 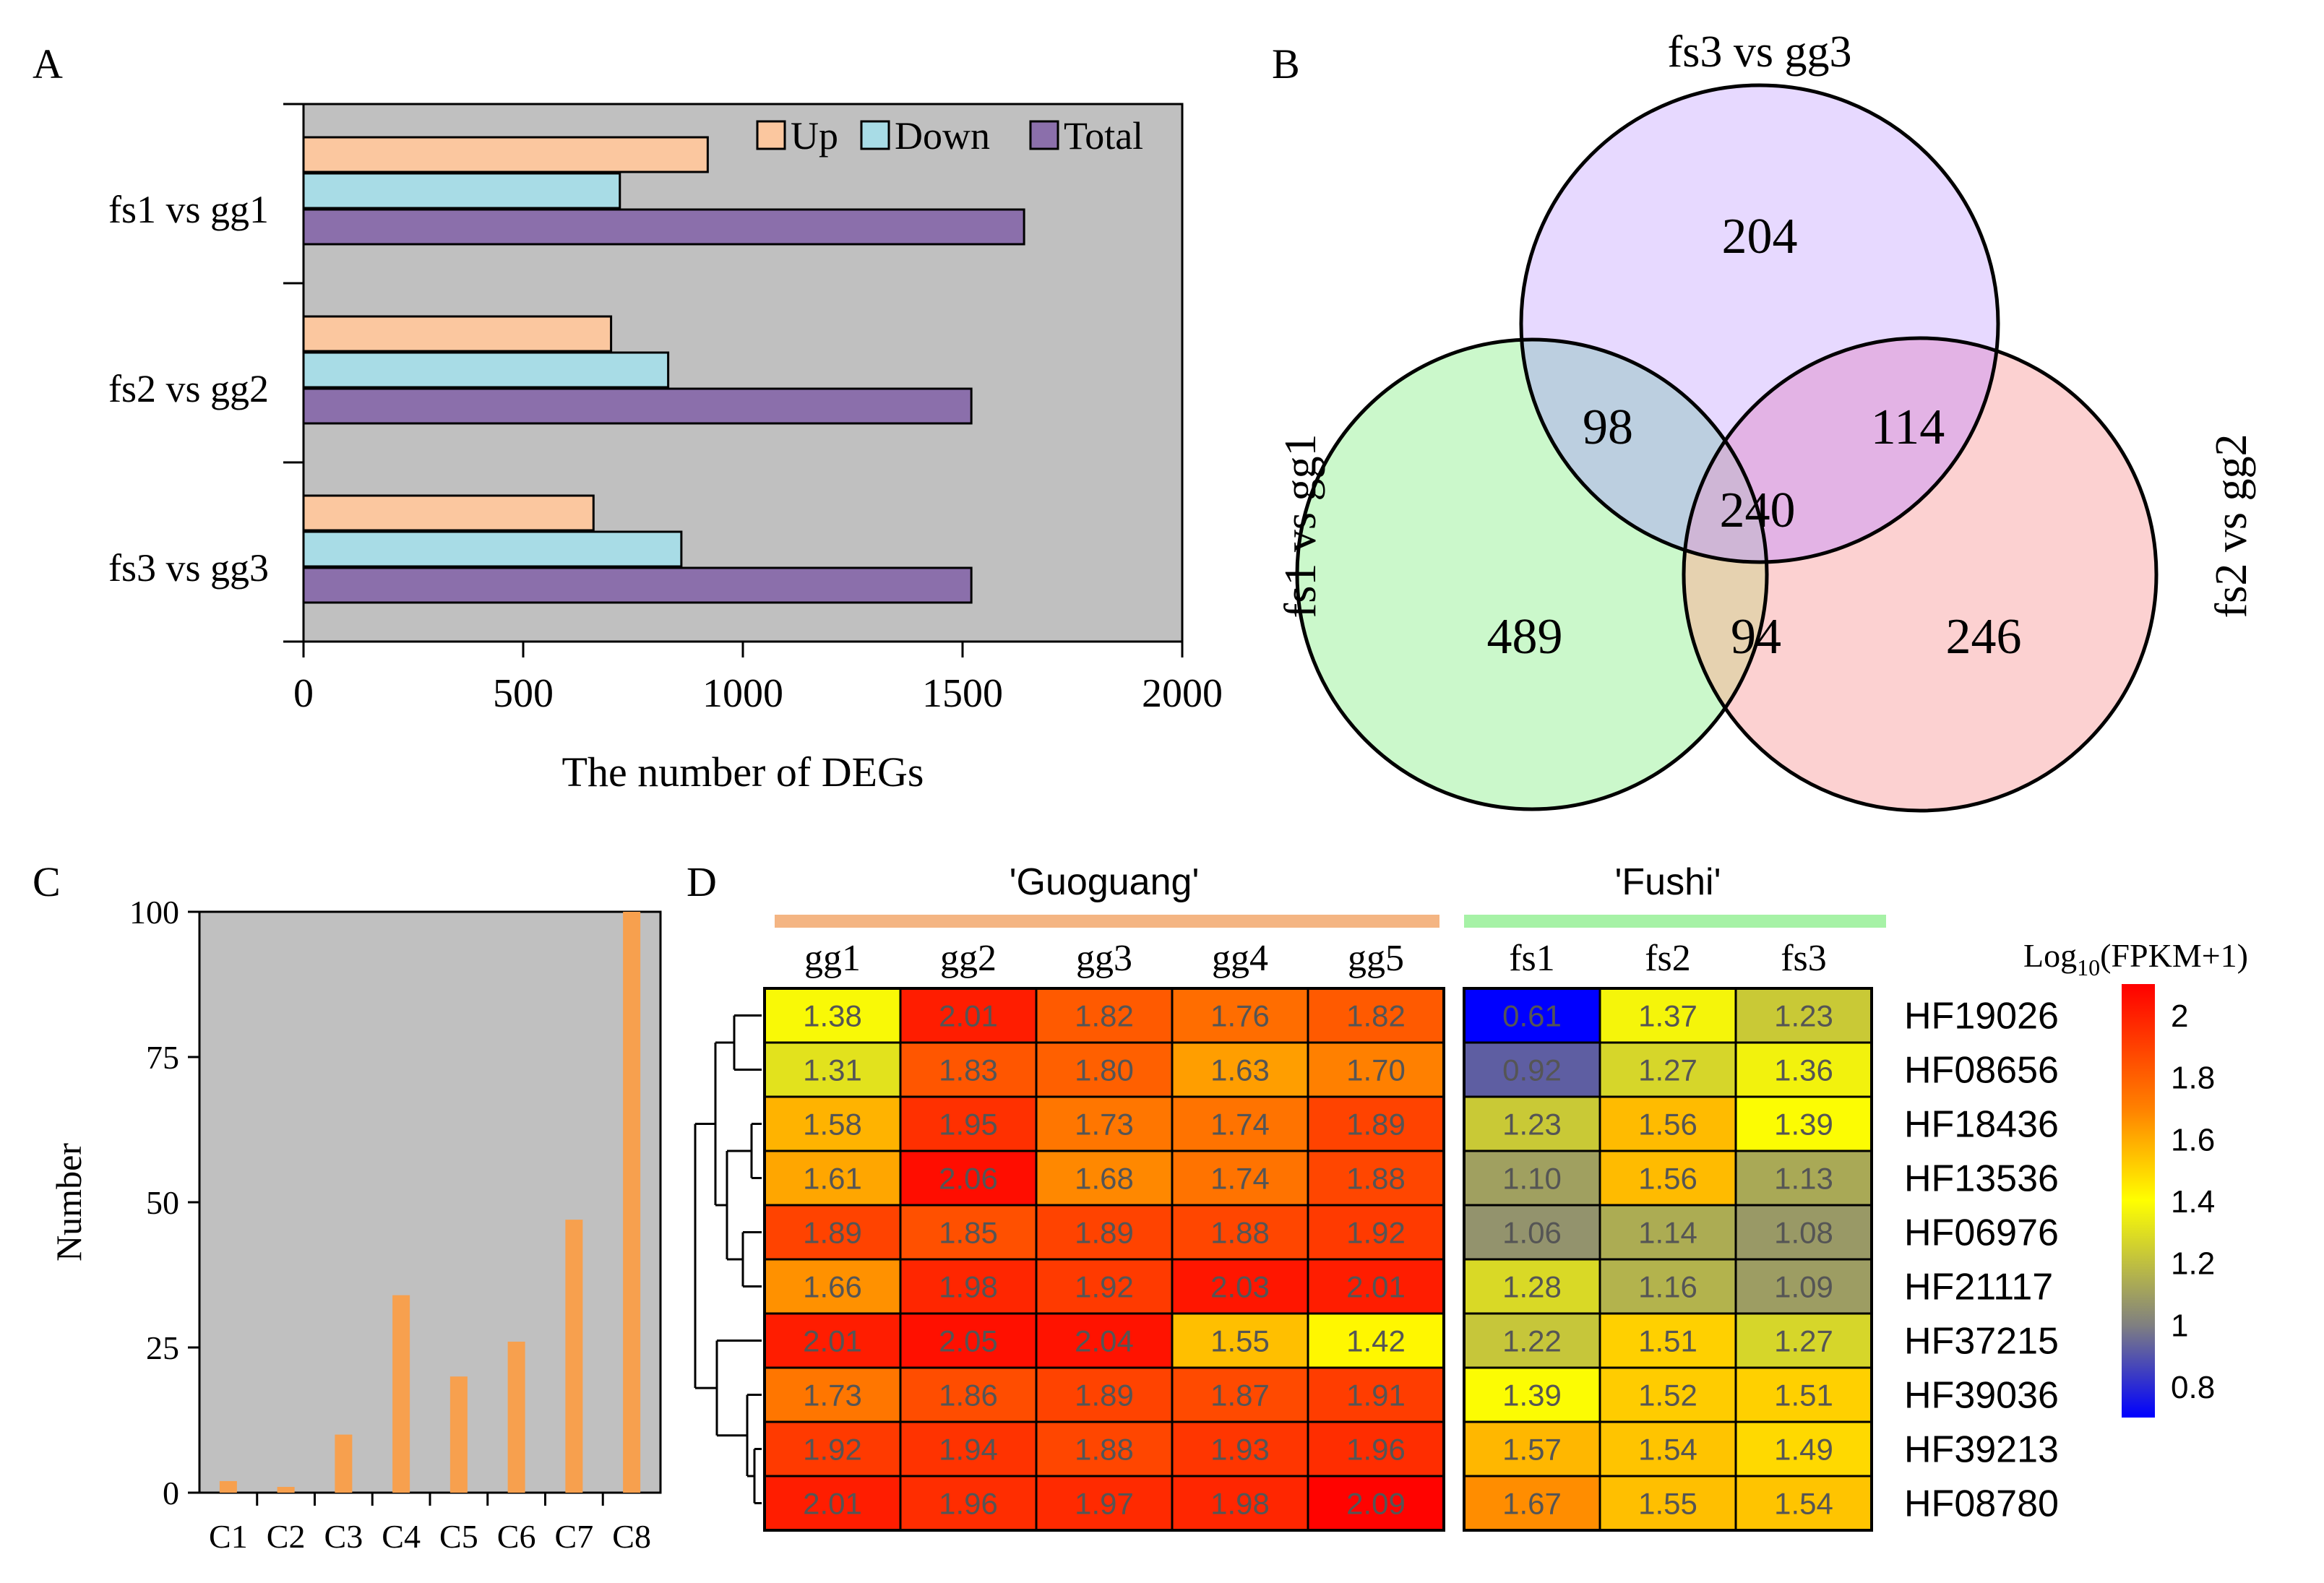 I want to click on heatmap-cell-value: 1.55, so click(x=1240, y=1341).